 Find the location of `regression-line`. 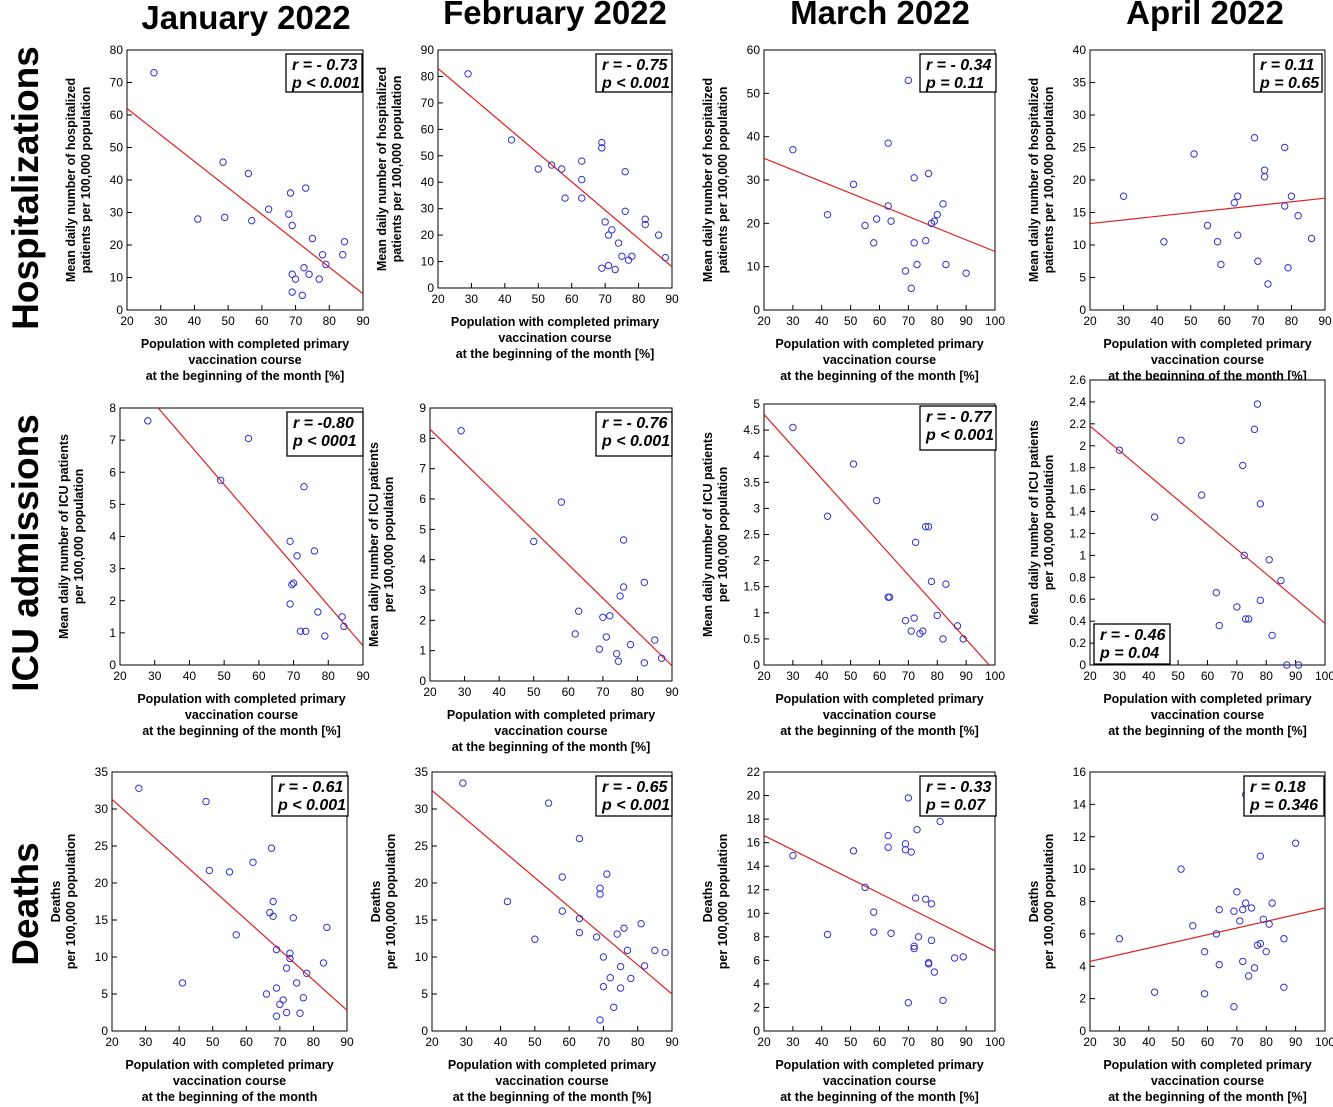

regression-line is located at coordinates (879, 893).